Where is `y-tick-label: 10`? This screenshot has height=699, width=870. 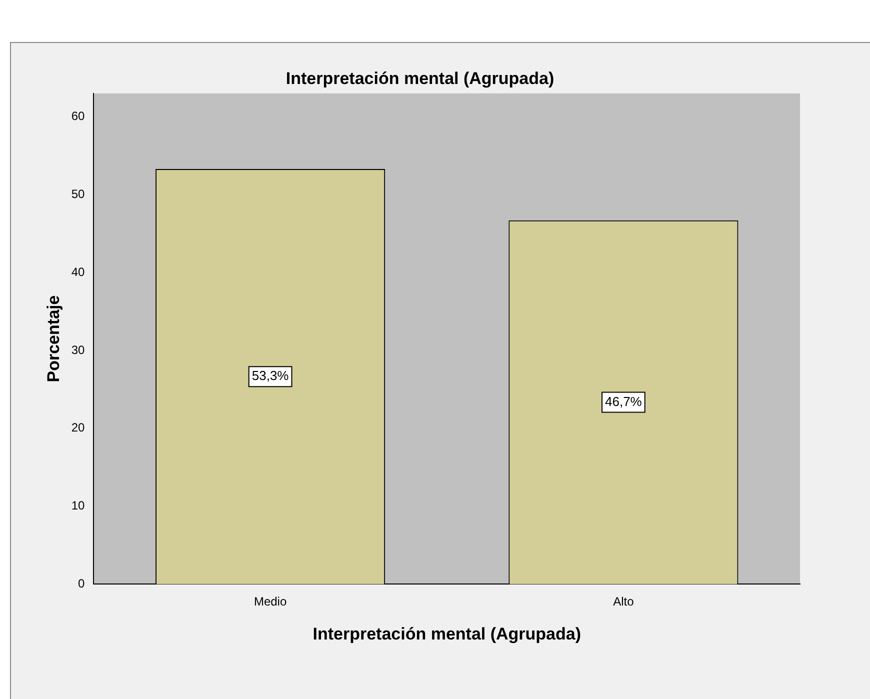 y-tick-label: 10 is located at coordinates (78, 505).